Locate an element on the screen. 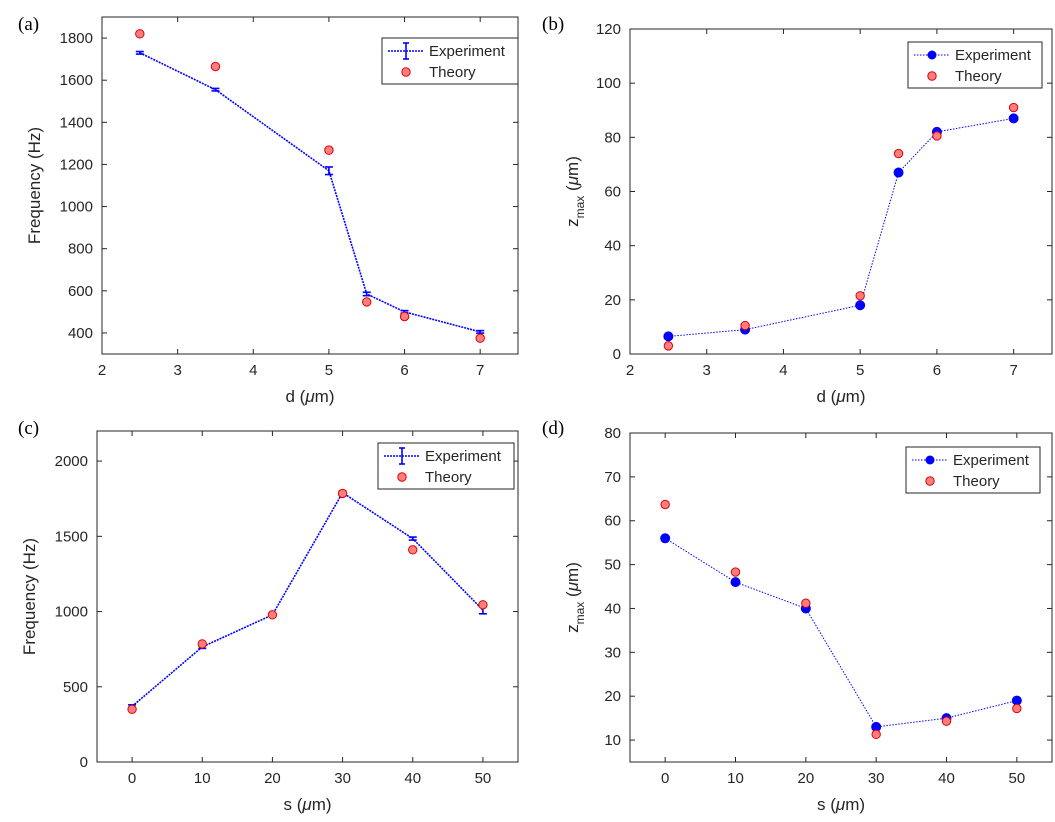 This screenshot has height=822, width=1055. y-tick-label: 20 is located at coordinates (612, 696).